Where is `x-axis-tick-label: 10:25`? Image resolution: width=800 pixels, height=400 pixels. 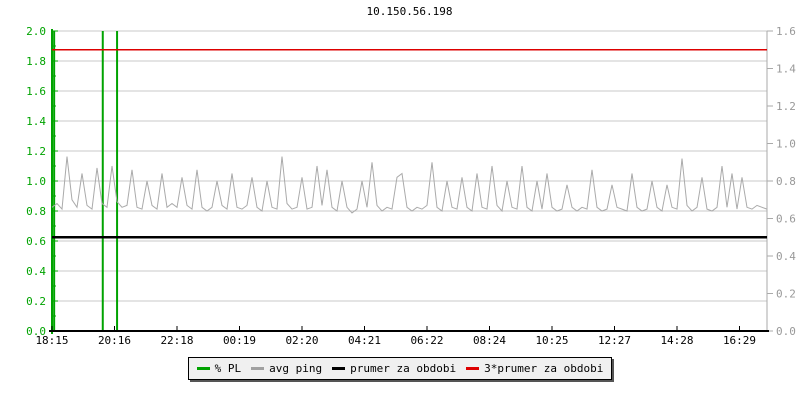 x-axis-tick-label: 10:25 is located at coordinates (551, 340).